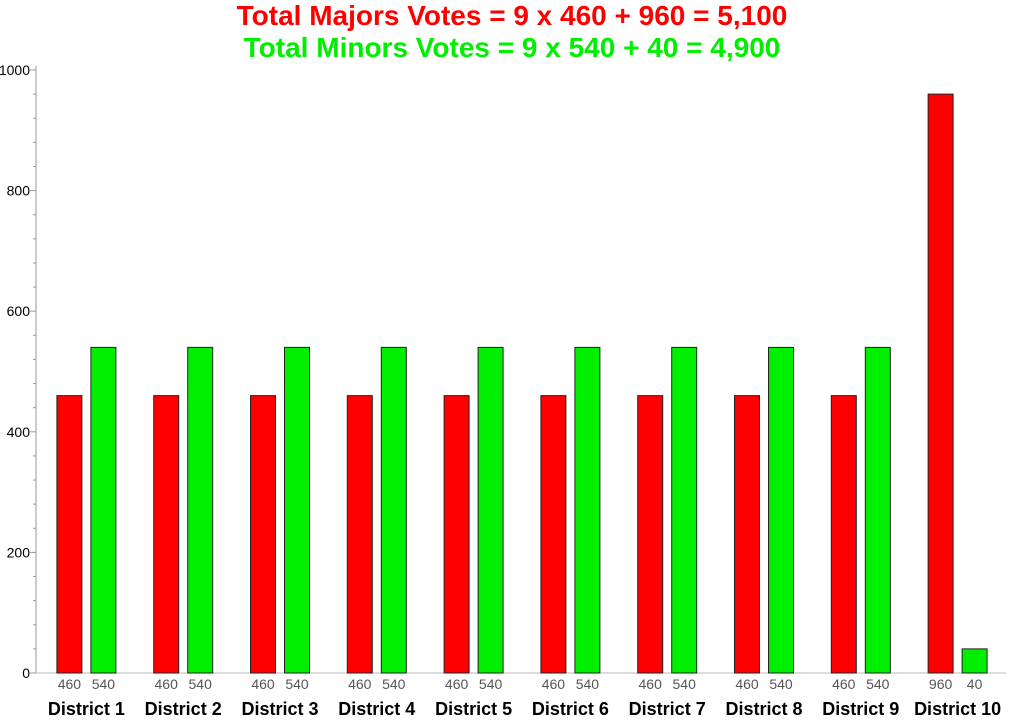  I want to click on category-label: District 8, so click(763, 709).